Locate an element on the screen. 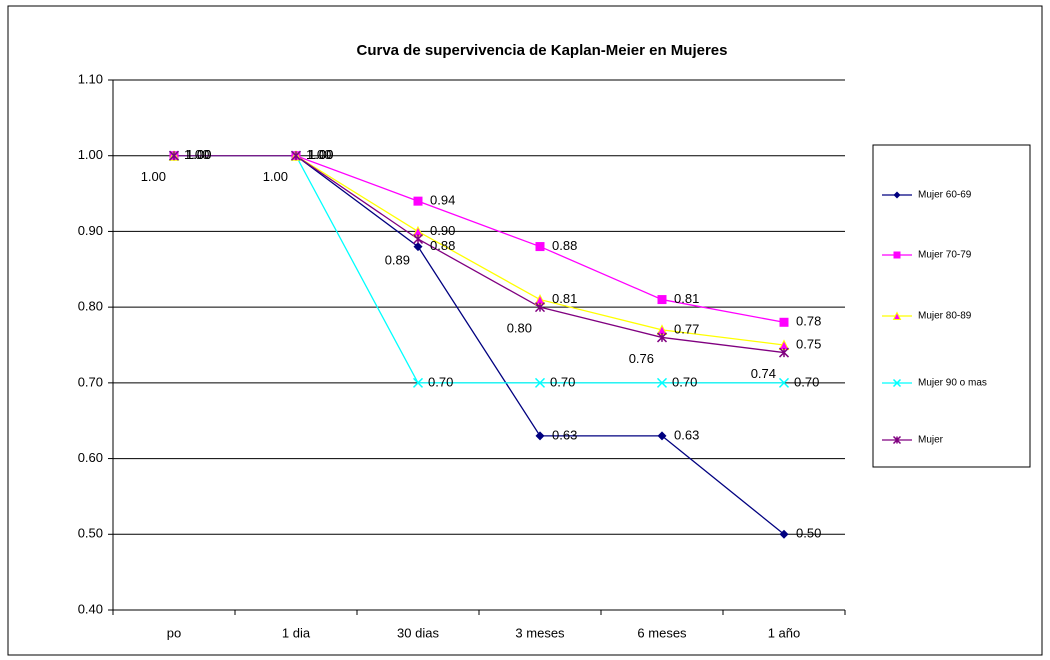 This screenshot has width=1050, height=660. legend-label: Mujer 80-89 is located at coordinates (945, 316).